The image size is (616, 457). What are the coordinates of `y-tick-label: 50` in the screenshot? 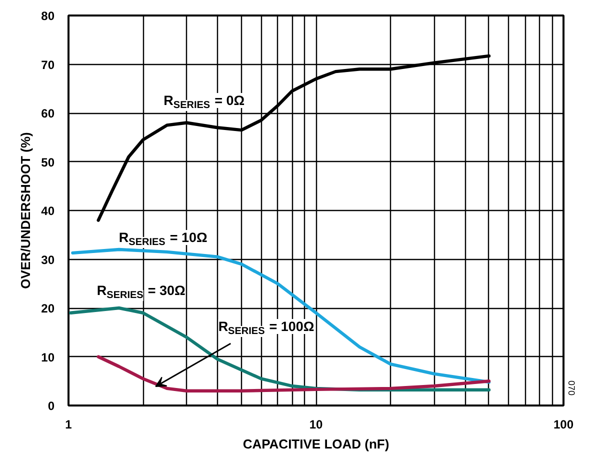 It's located at (48, 162).